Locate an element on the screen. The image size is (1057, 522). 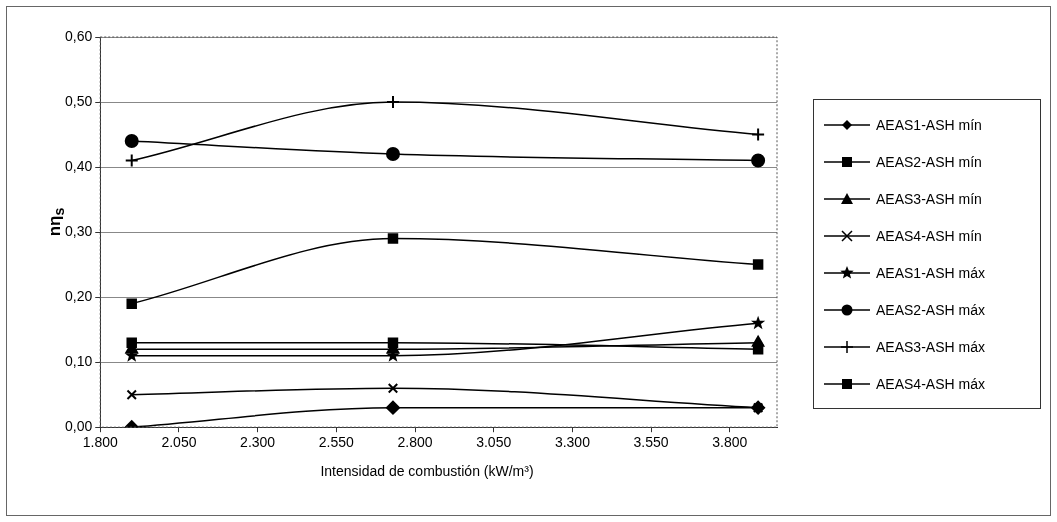
x-tick-label: 2.050 is located at coordinates (179, 442).